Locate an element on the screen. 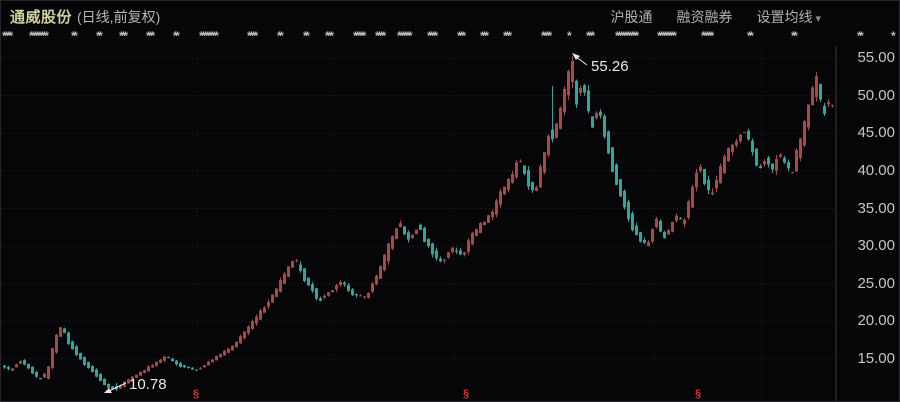 The height and width of the screenshot is (402, 900). y-axis-label: 30.00 is located at coordinates (876, 246).